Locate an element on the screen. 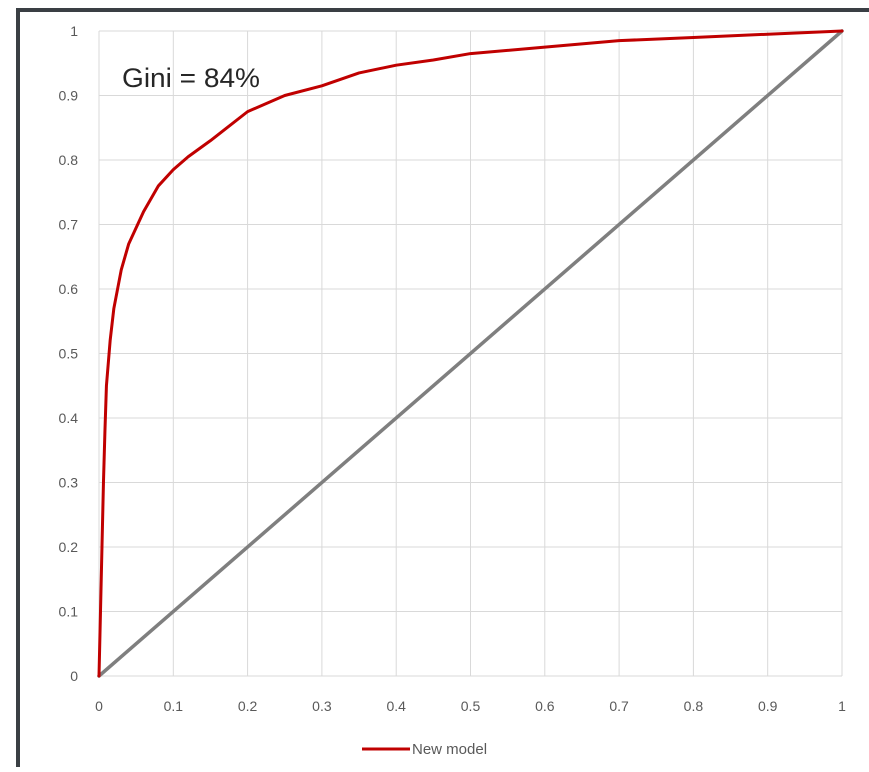  y-tick-label: 0.3 is located at coordinates (69, 483).